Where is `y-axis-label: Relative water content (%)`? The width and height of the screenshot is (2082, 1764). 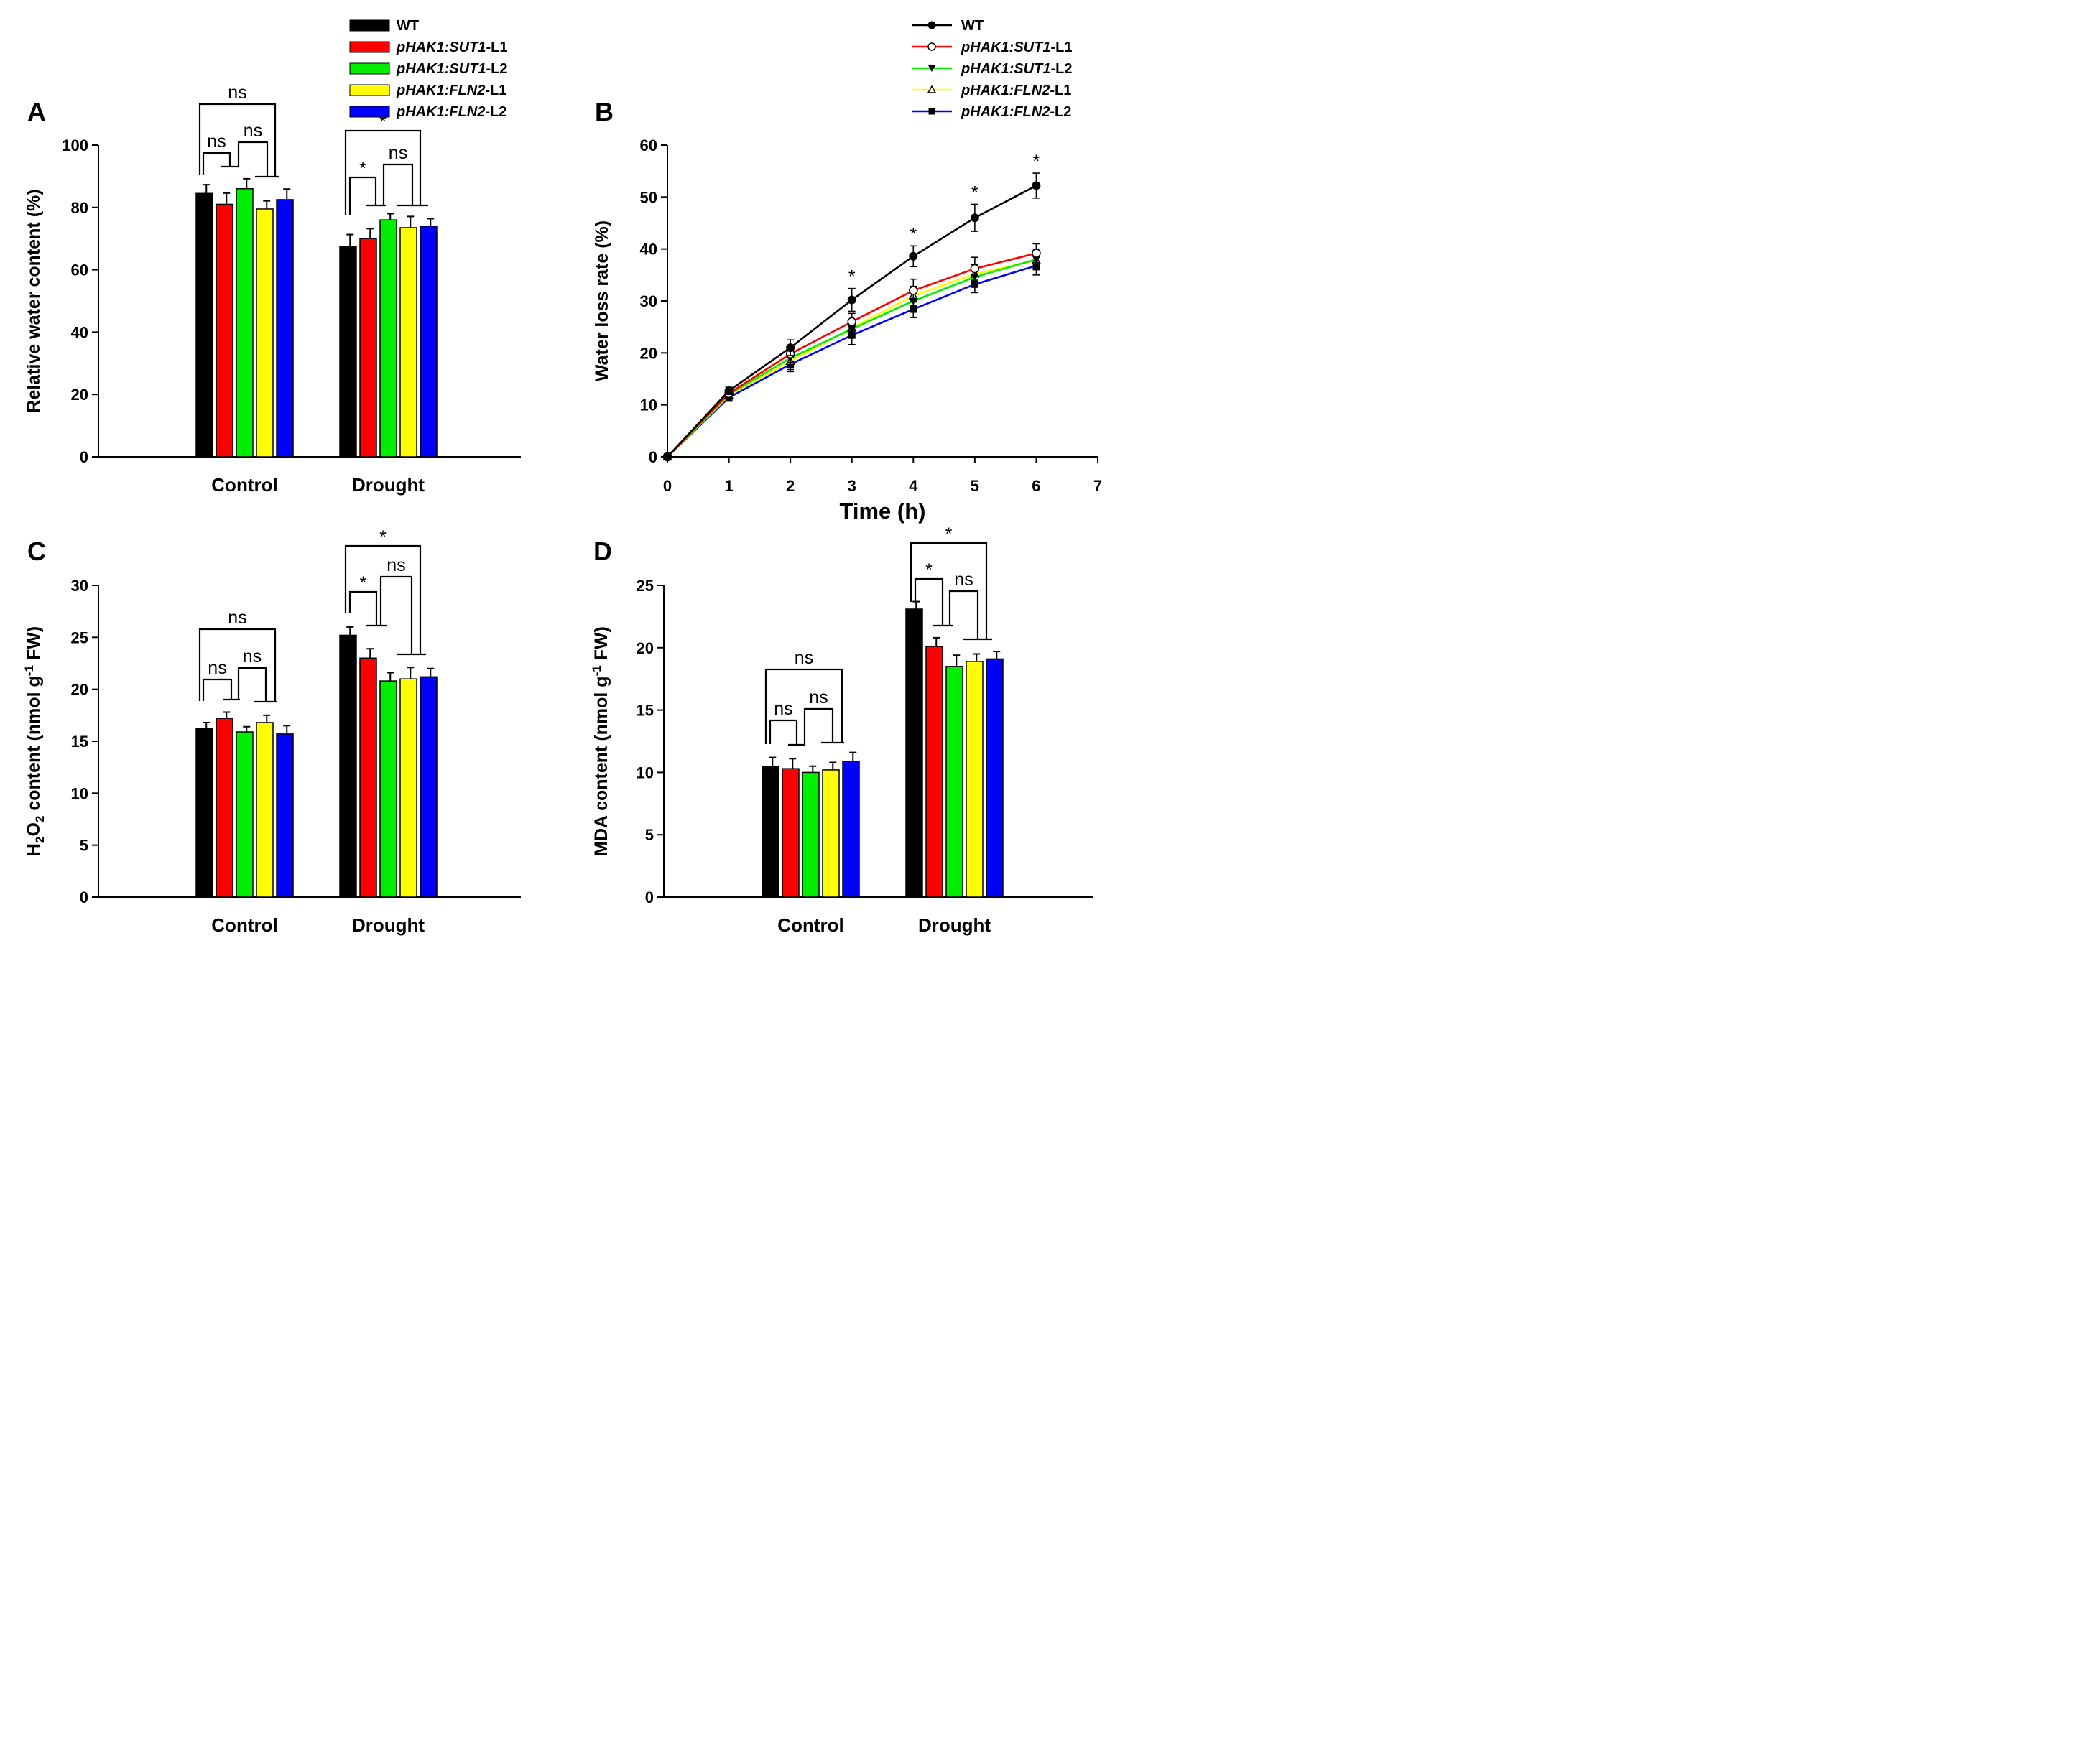
y-axis-label: Relative water content (%) is located at coordinates (34, 300).